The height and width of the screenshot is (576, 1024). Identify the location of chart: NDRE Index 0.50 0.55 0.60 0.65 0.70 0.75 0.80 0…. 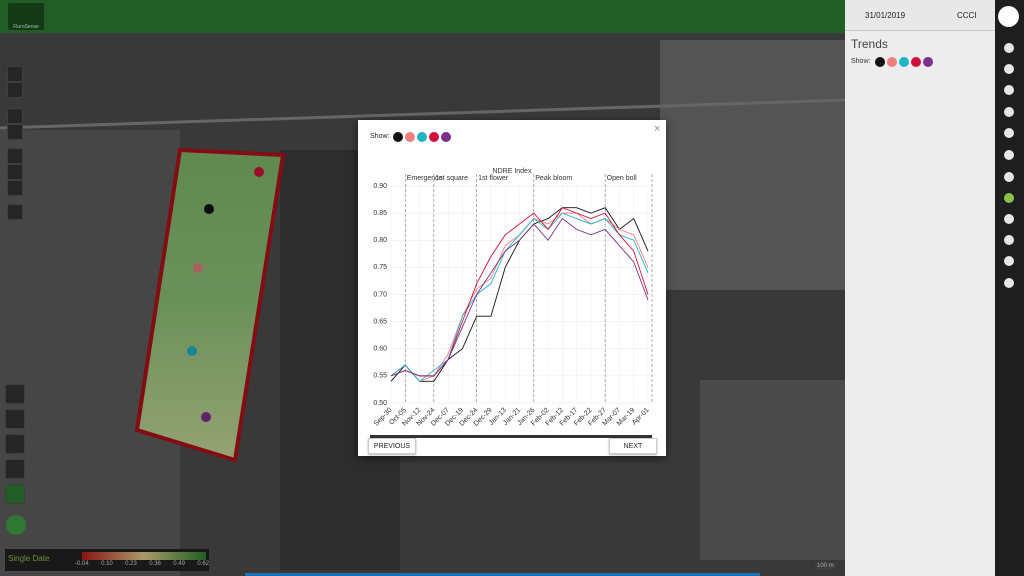
(513, 298).